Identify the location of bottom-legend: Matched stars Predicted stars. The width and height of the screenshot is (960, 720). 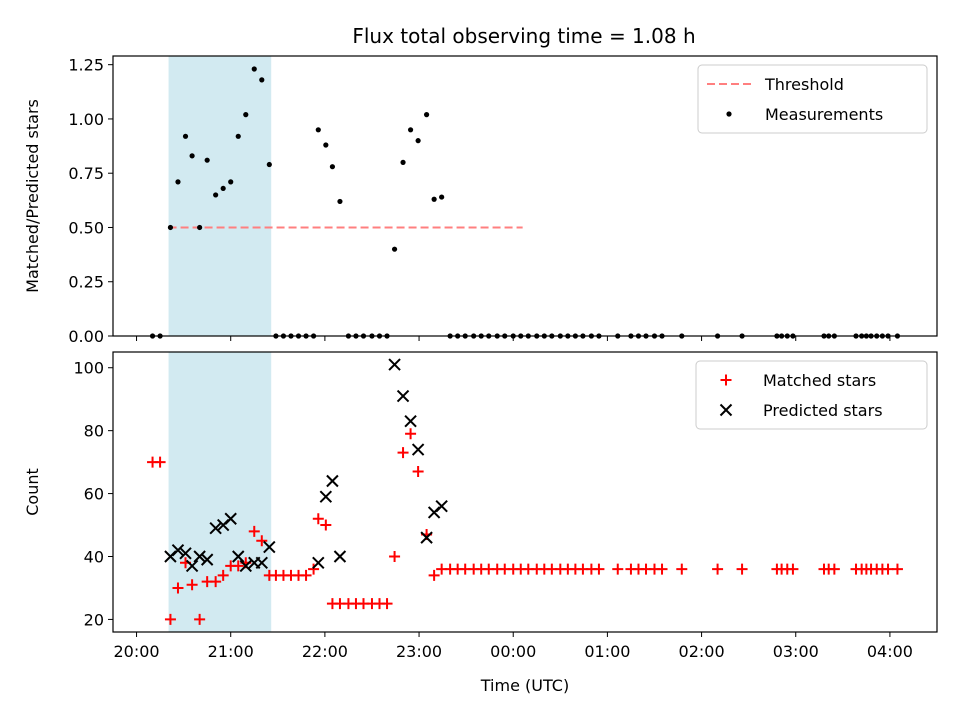
(811, 395).